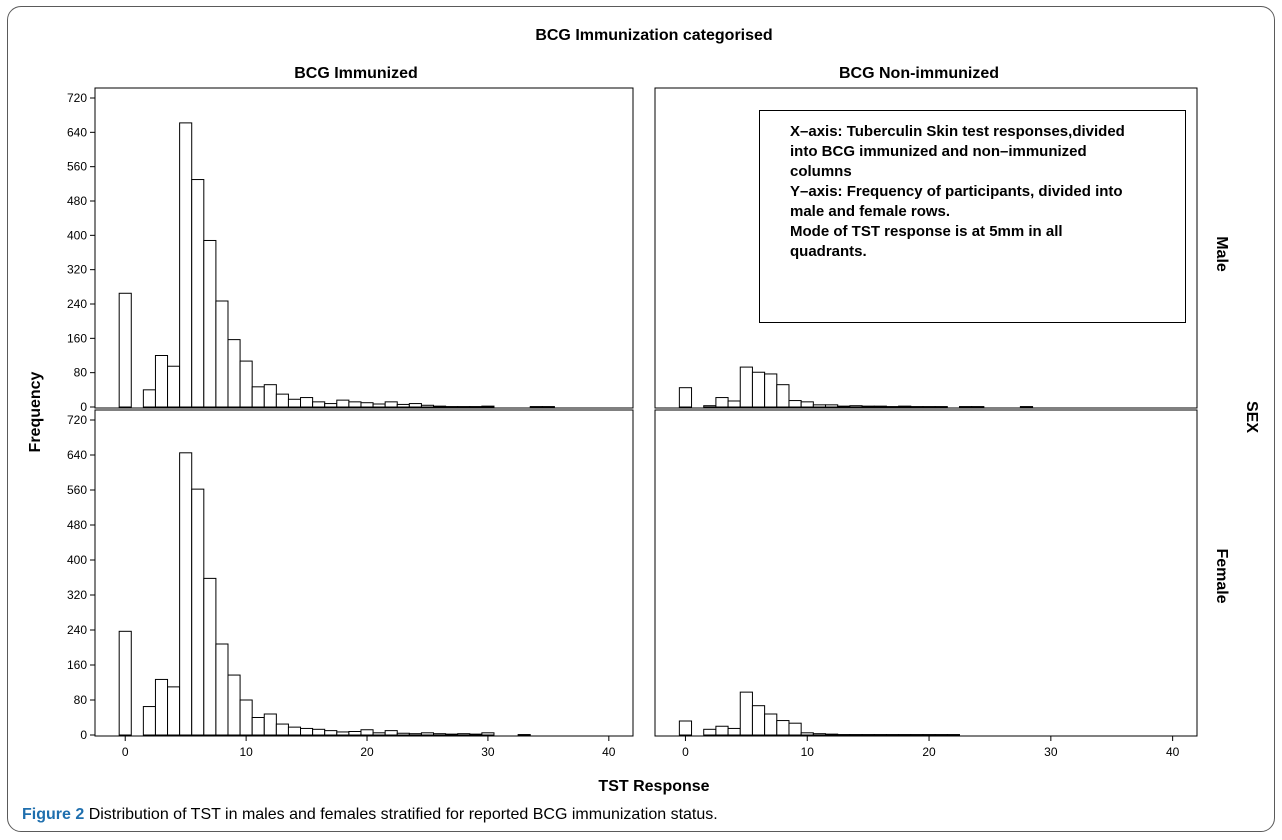 This screenshot has height=840, width=1282. Describe the element at coordinates (77, 167) in the screenshot. I see `y-tick-label: 560` at that location.